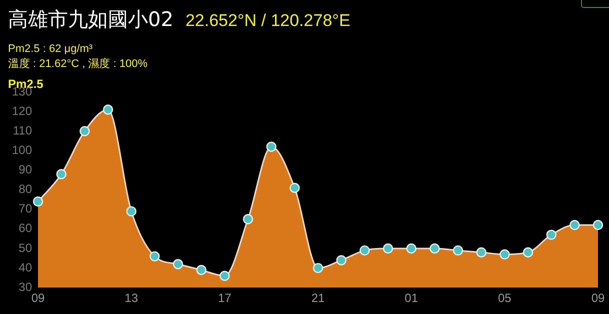 This screenshot has height=314, width=609. What do you see at coordinates (318, 298) in the screenshot?
I see `x-tick-label: 21` at bounding box center [318, 298].